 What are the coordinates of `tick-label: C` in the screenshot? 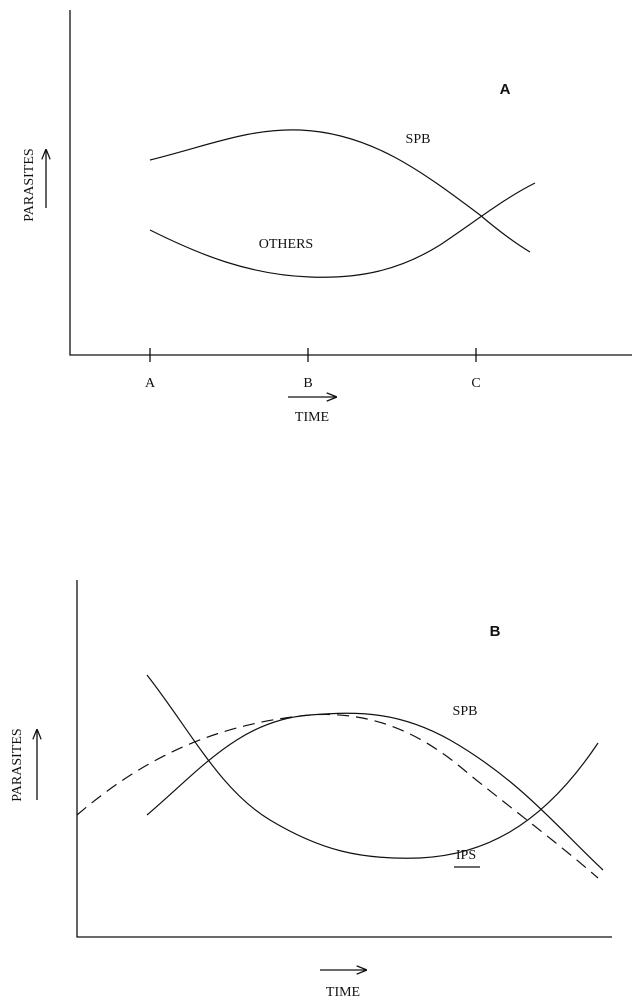 It's located at (475, 383).